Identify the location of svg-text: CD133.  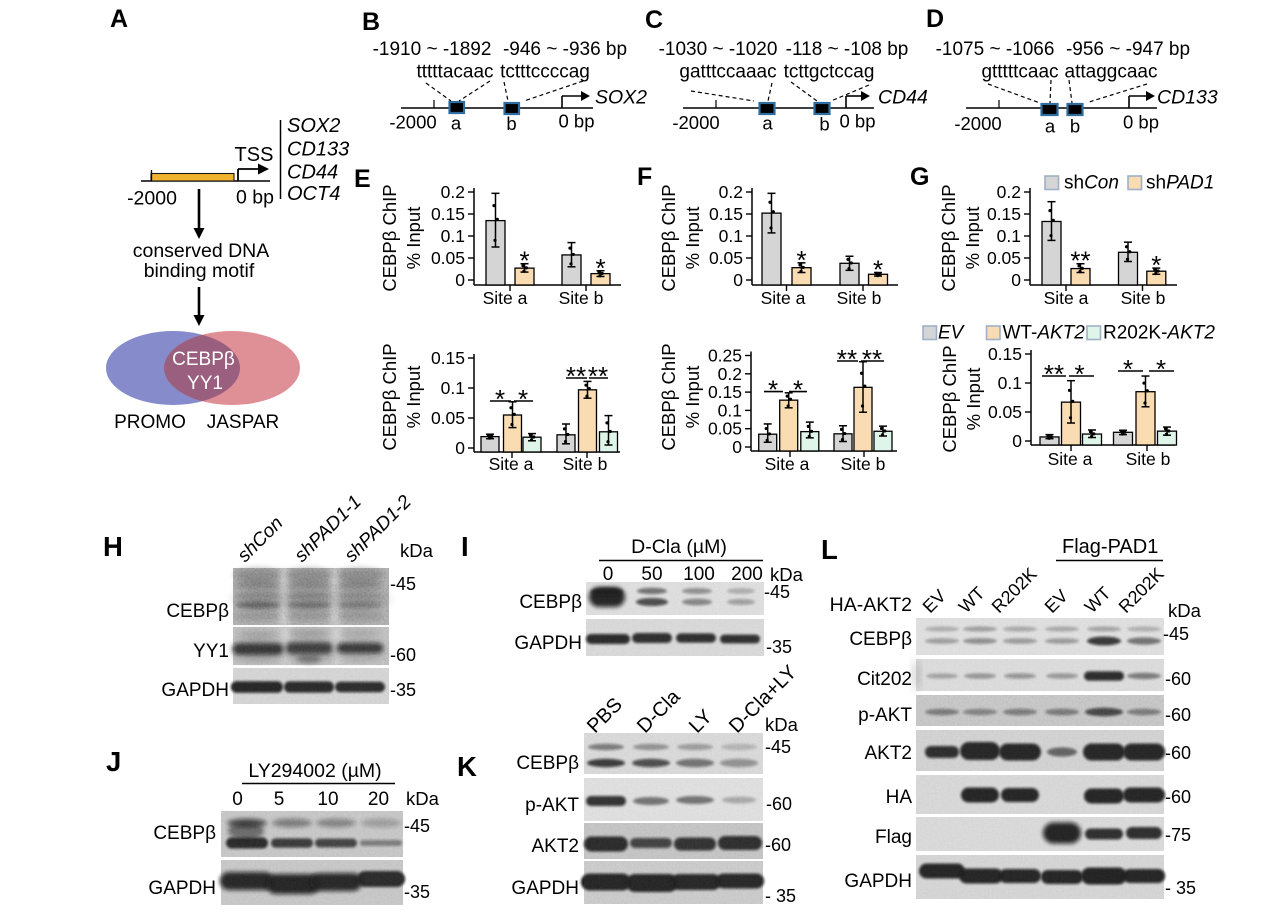
(318, 150).